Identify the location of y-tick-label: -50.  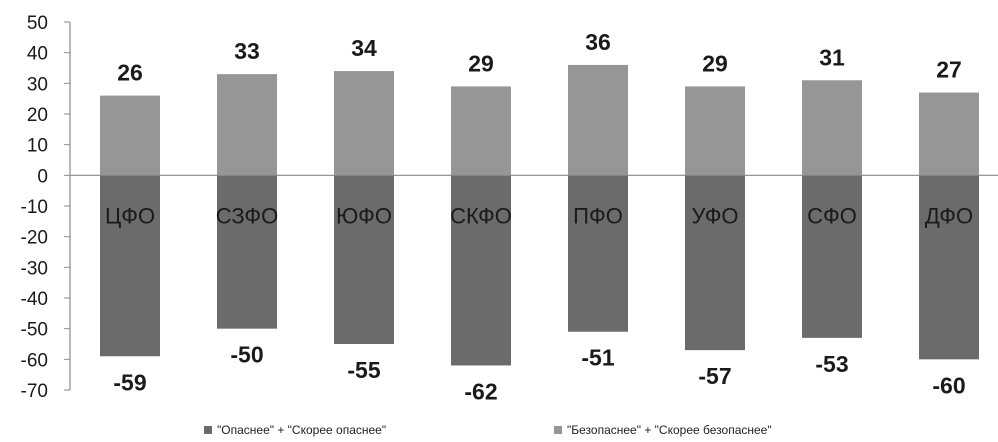
(34, 330).